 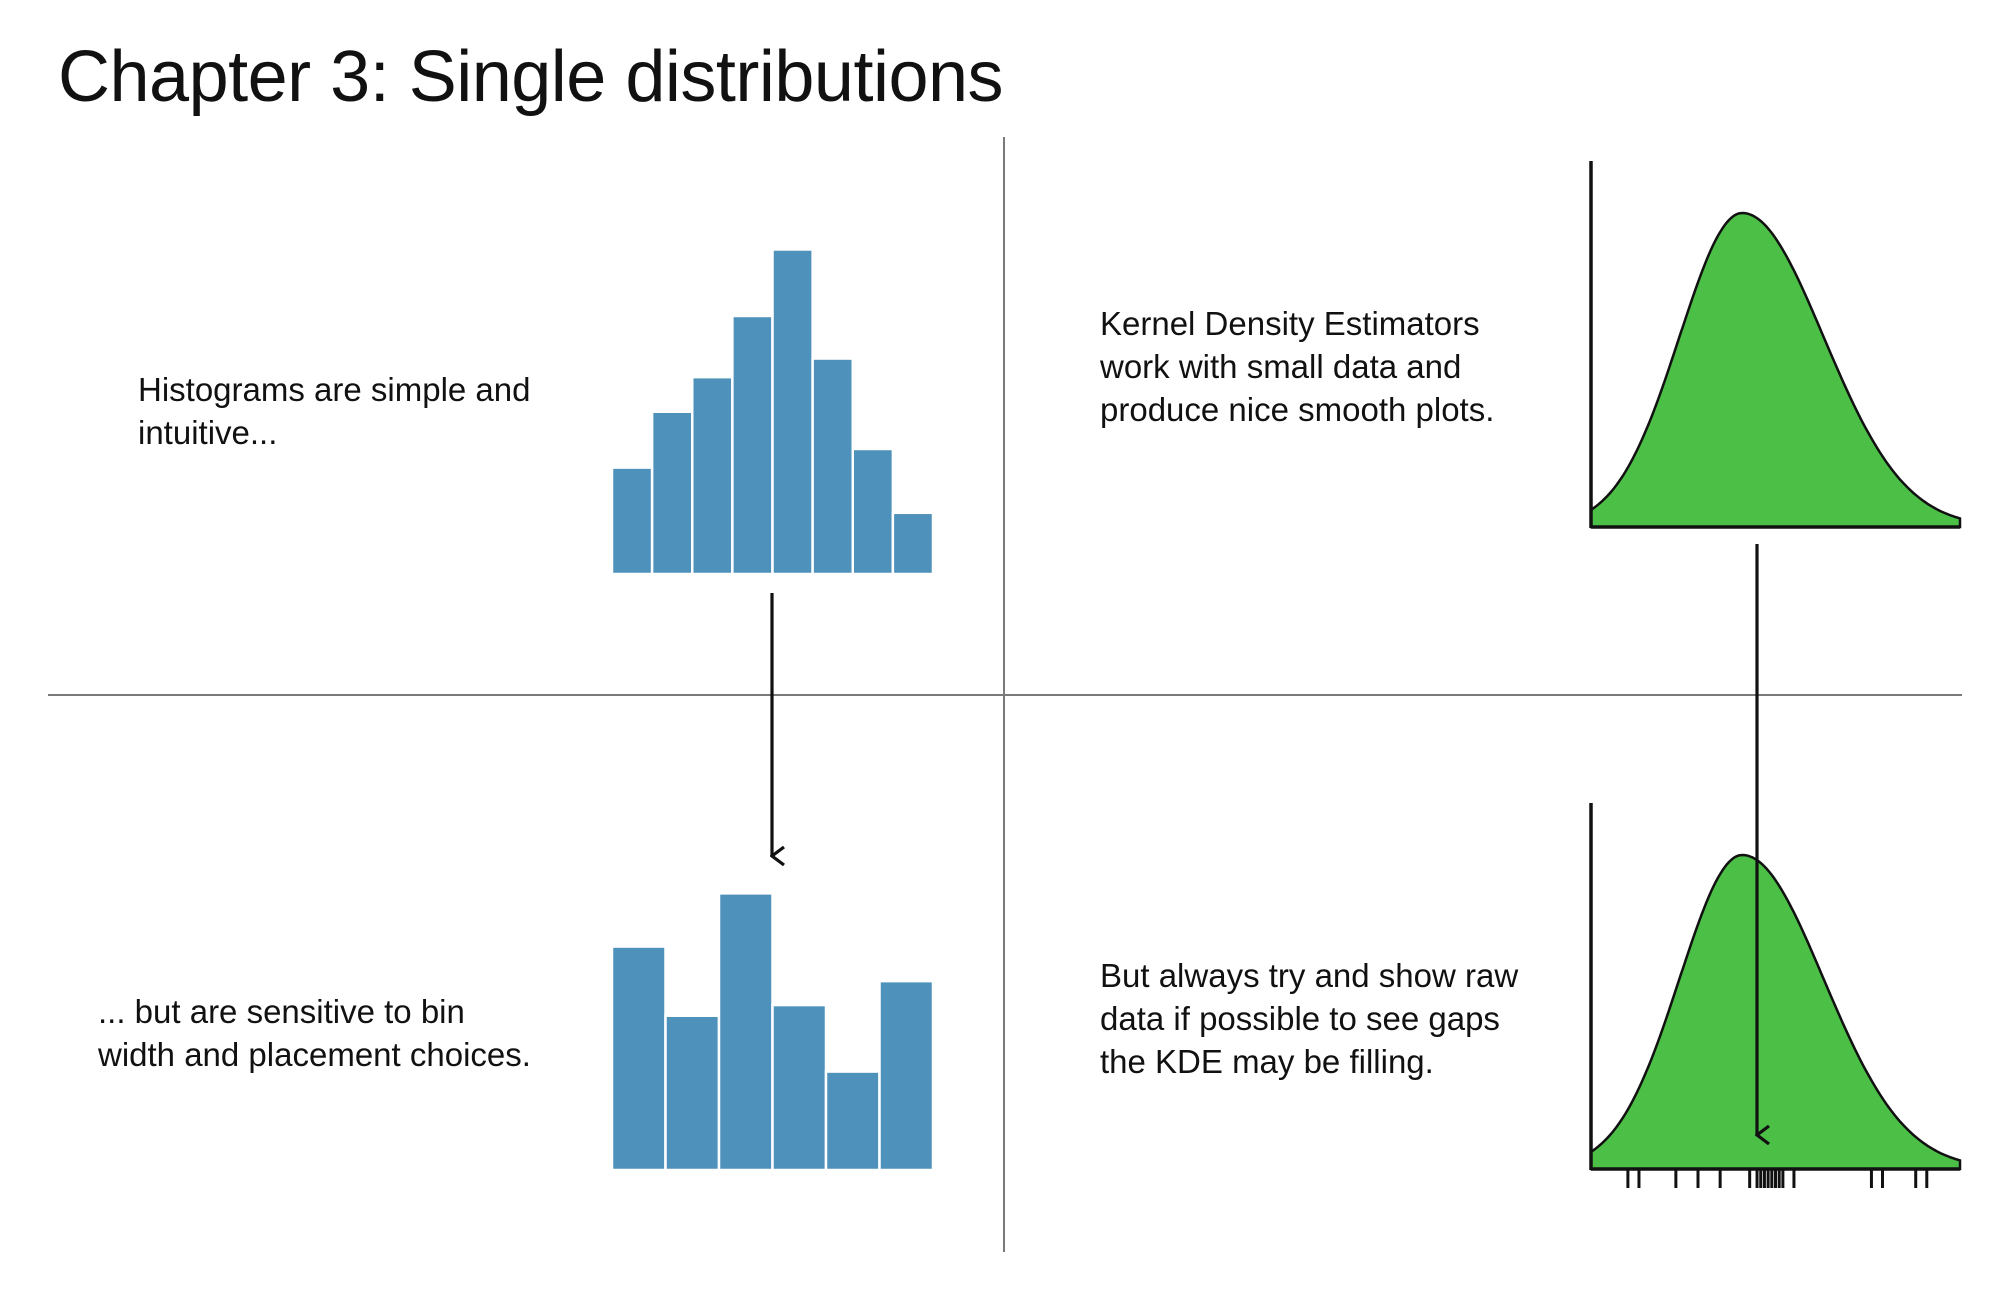 What do you see at coordinates (1775, 370) in the screenshot?
I see `kde-curve` at bounding box center [1775, 370].